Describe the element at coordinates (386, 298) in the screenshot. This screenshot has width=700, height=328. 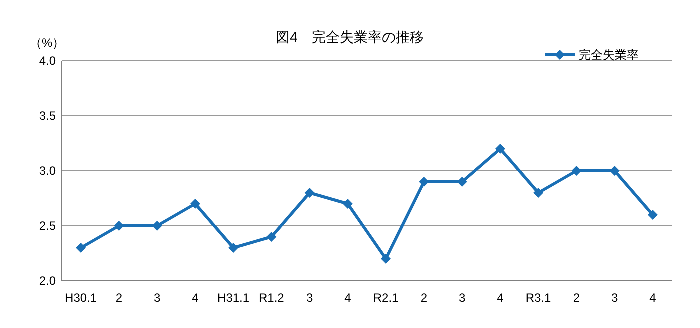
I see `x-tick-label: R2.1` at that location.